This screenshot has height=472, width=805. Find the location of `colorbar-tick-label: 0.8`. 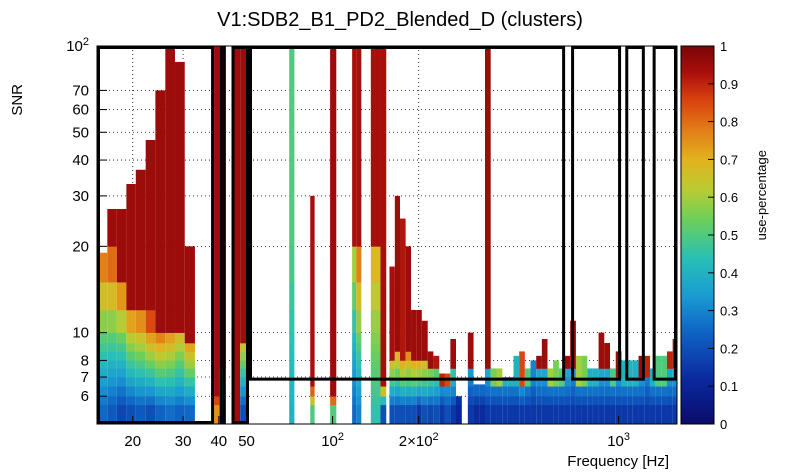

colorbar-tick-label: 0.8 is located at coordinates (729, 122).